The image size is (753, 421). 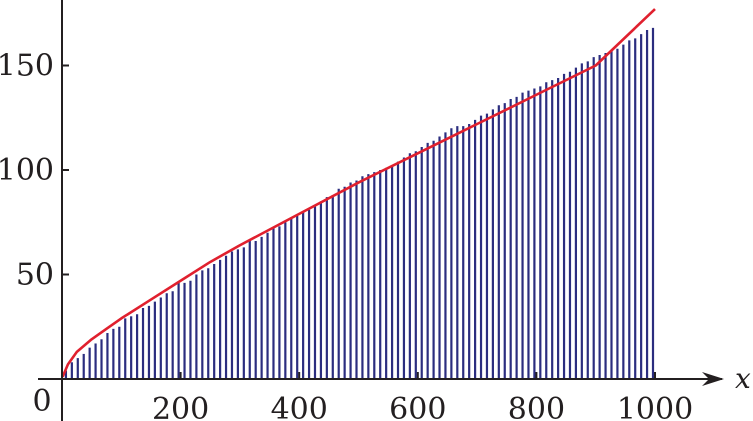 What do you see at coordinates (655, 406) in the screenshot?
I see `x-tick-label: 1000` at bounding box center [655, 406].